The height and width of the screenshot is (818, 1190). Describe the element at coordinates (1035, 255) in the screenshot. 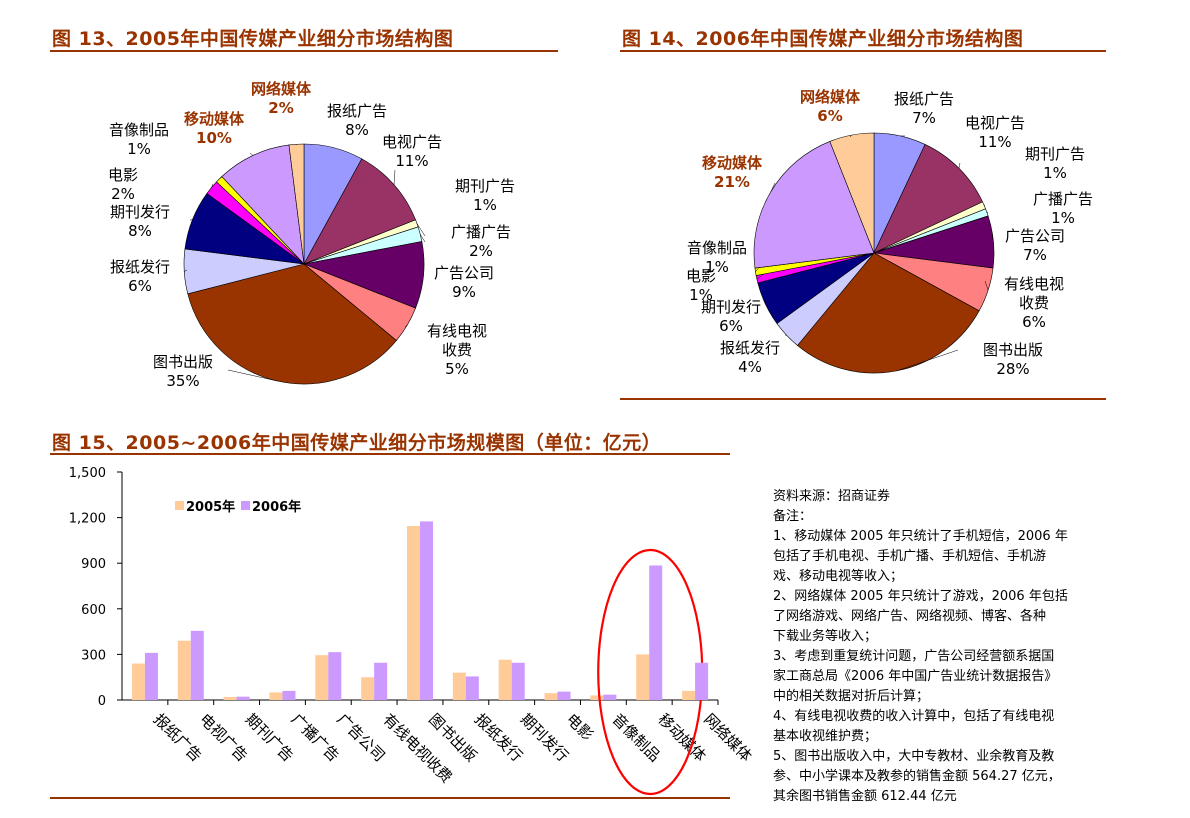

I see `pie14-slice-label: 7%` at that location.